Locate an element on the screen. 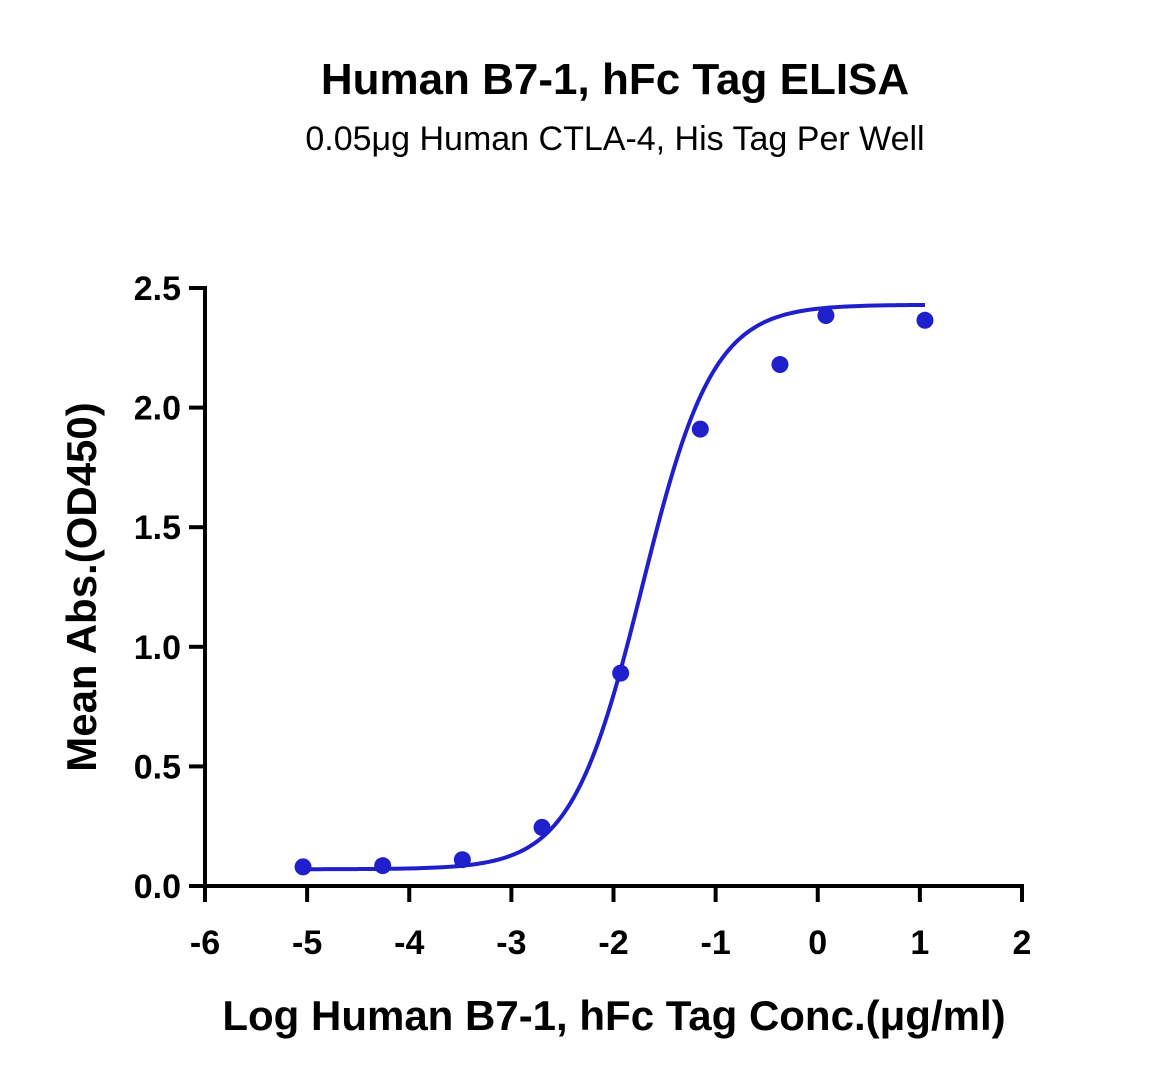 Image resolution: width=1155 pixels, height=1086 pixels. y-tick-label: 2.0 is located at coordinates (157, 409).